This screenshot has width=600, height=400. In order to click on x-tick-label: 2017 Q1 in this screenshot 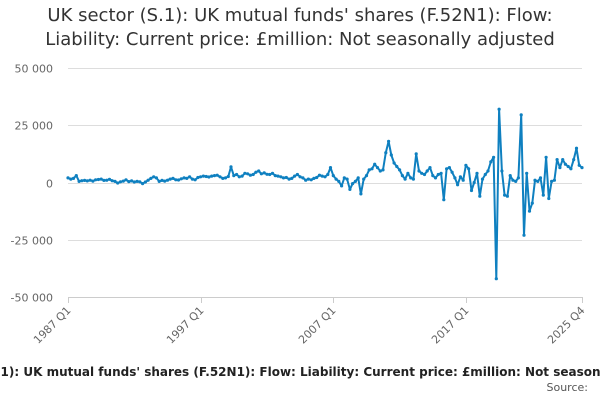, I will do `click(450, 325)`.